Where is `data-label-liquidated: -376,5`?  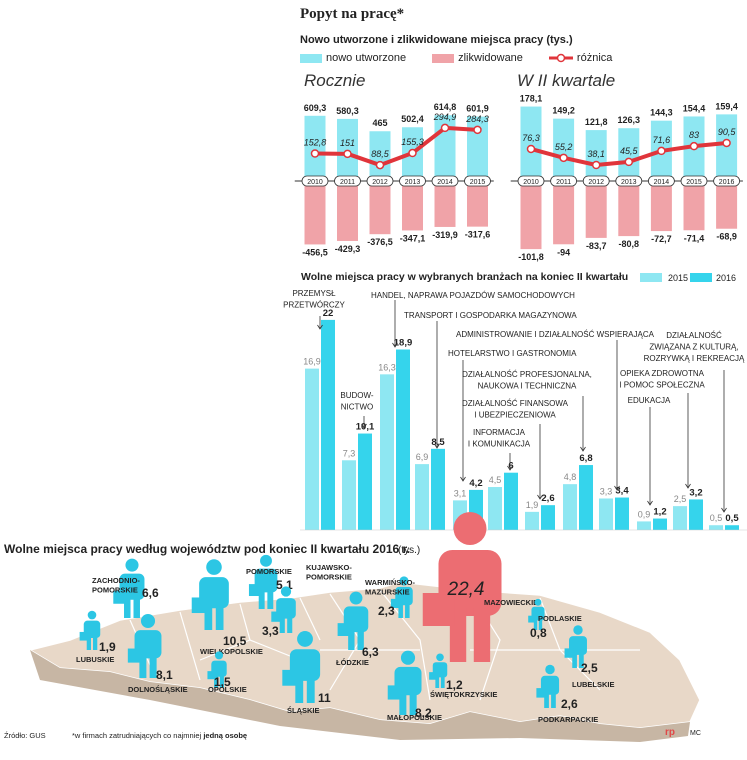
data-label-liquidated: -376,5 is located at coordinates (380, 242).